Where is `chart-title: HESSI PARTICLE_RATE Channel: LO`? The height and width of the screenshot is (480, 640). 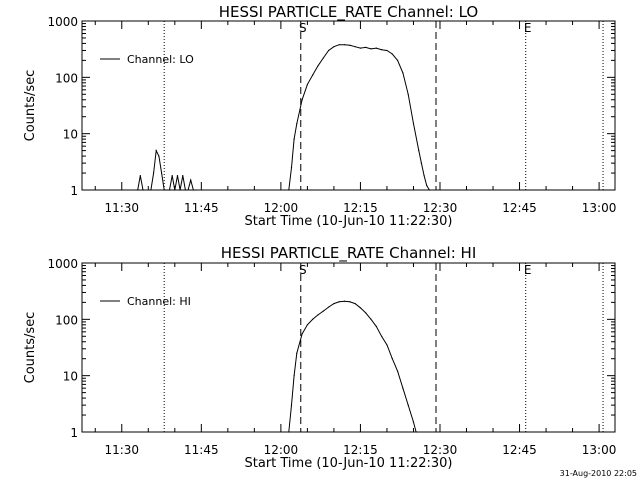
chart-title: HESSI PARTICLE_RATE Channel: LO is located at coordinates (348, 12).